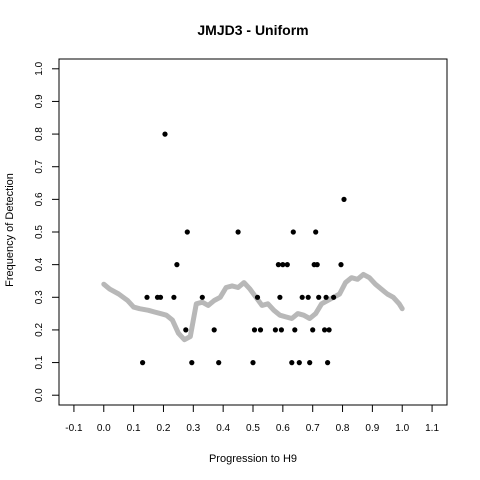  What do you see at coordinates (223, 428) in the screenshot?
I see `x-tick-label: 0.4` at bounding box center [223, 428].